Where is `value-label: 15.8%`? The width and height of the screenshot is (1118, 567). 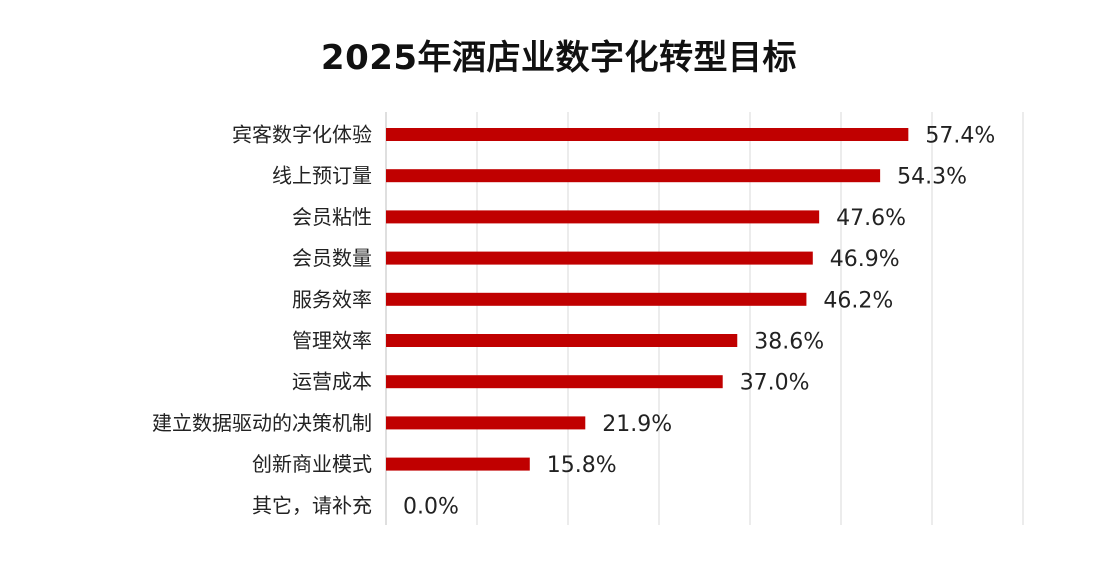 value-label: 15.8% is located at coordinates (582, 465).